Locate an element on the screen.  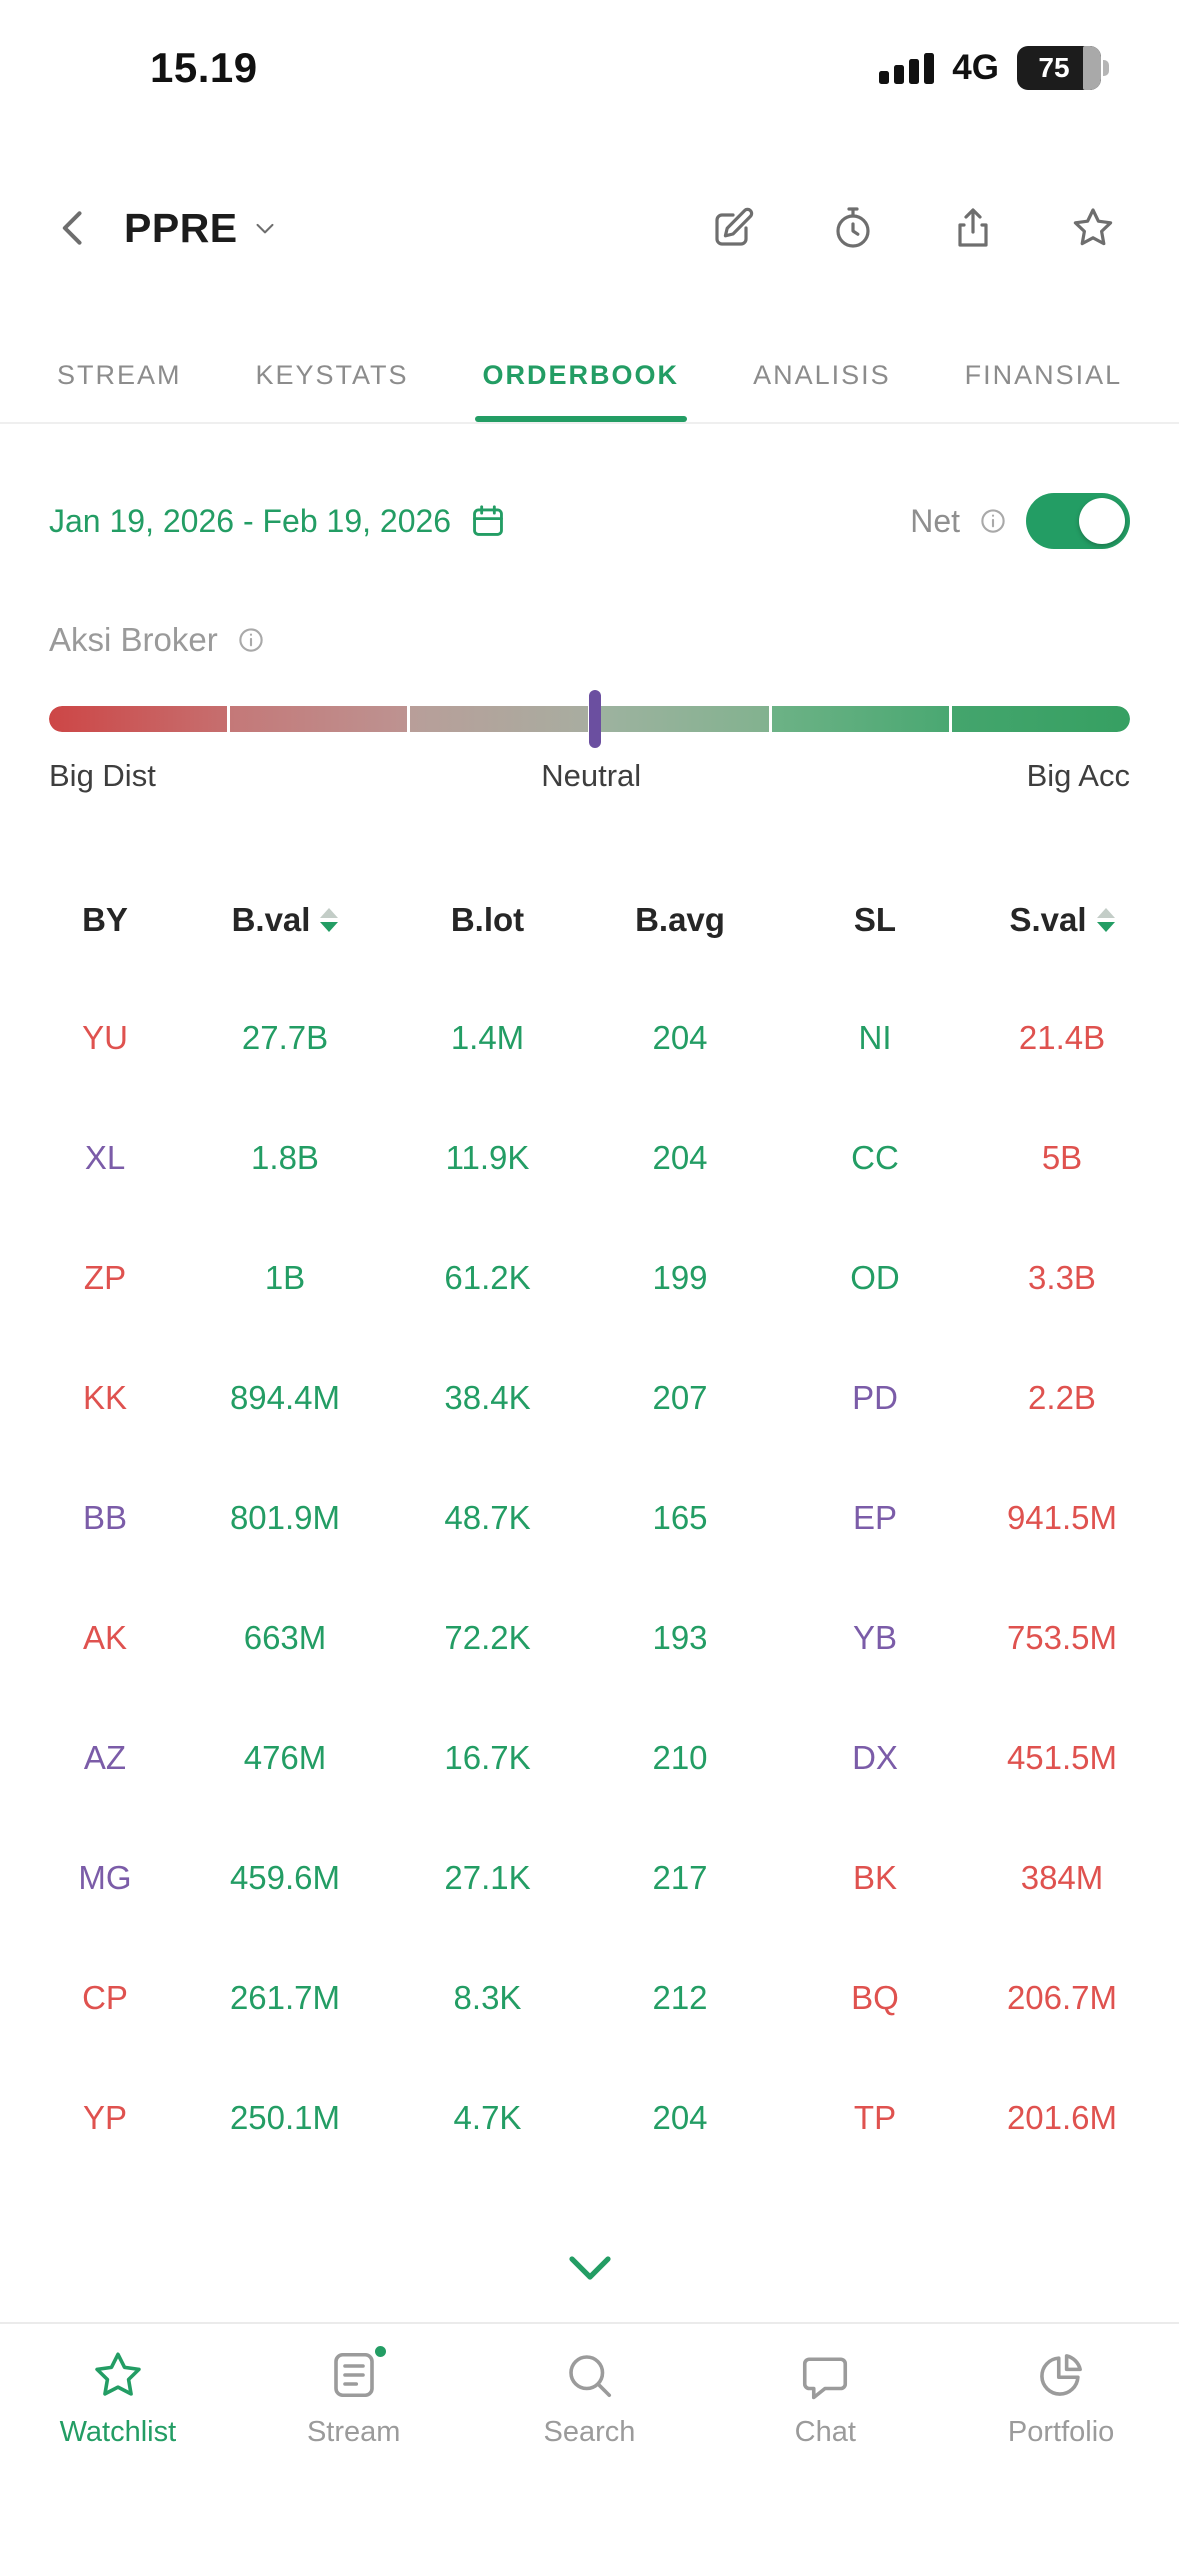
buyer-broker-code: MG is located at coordinates (105, 1877).